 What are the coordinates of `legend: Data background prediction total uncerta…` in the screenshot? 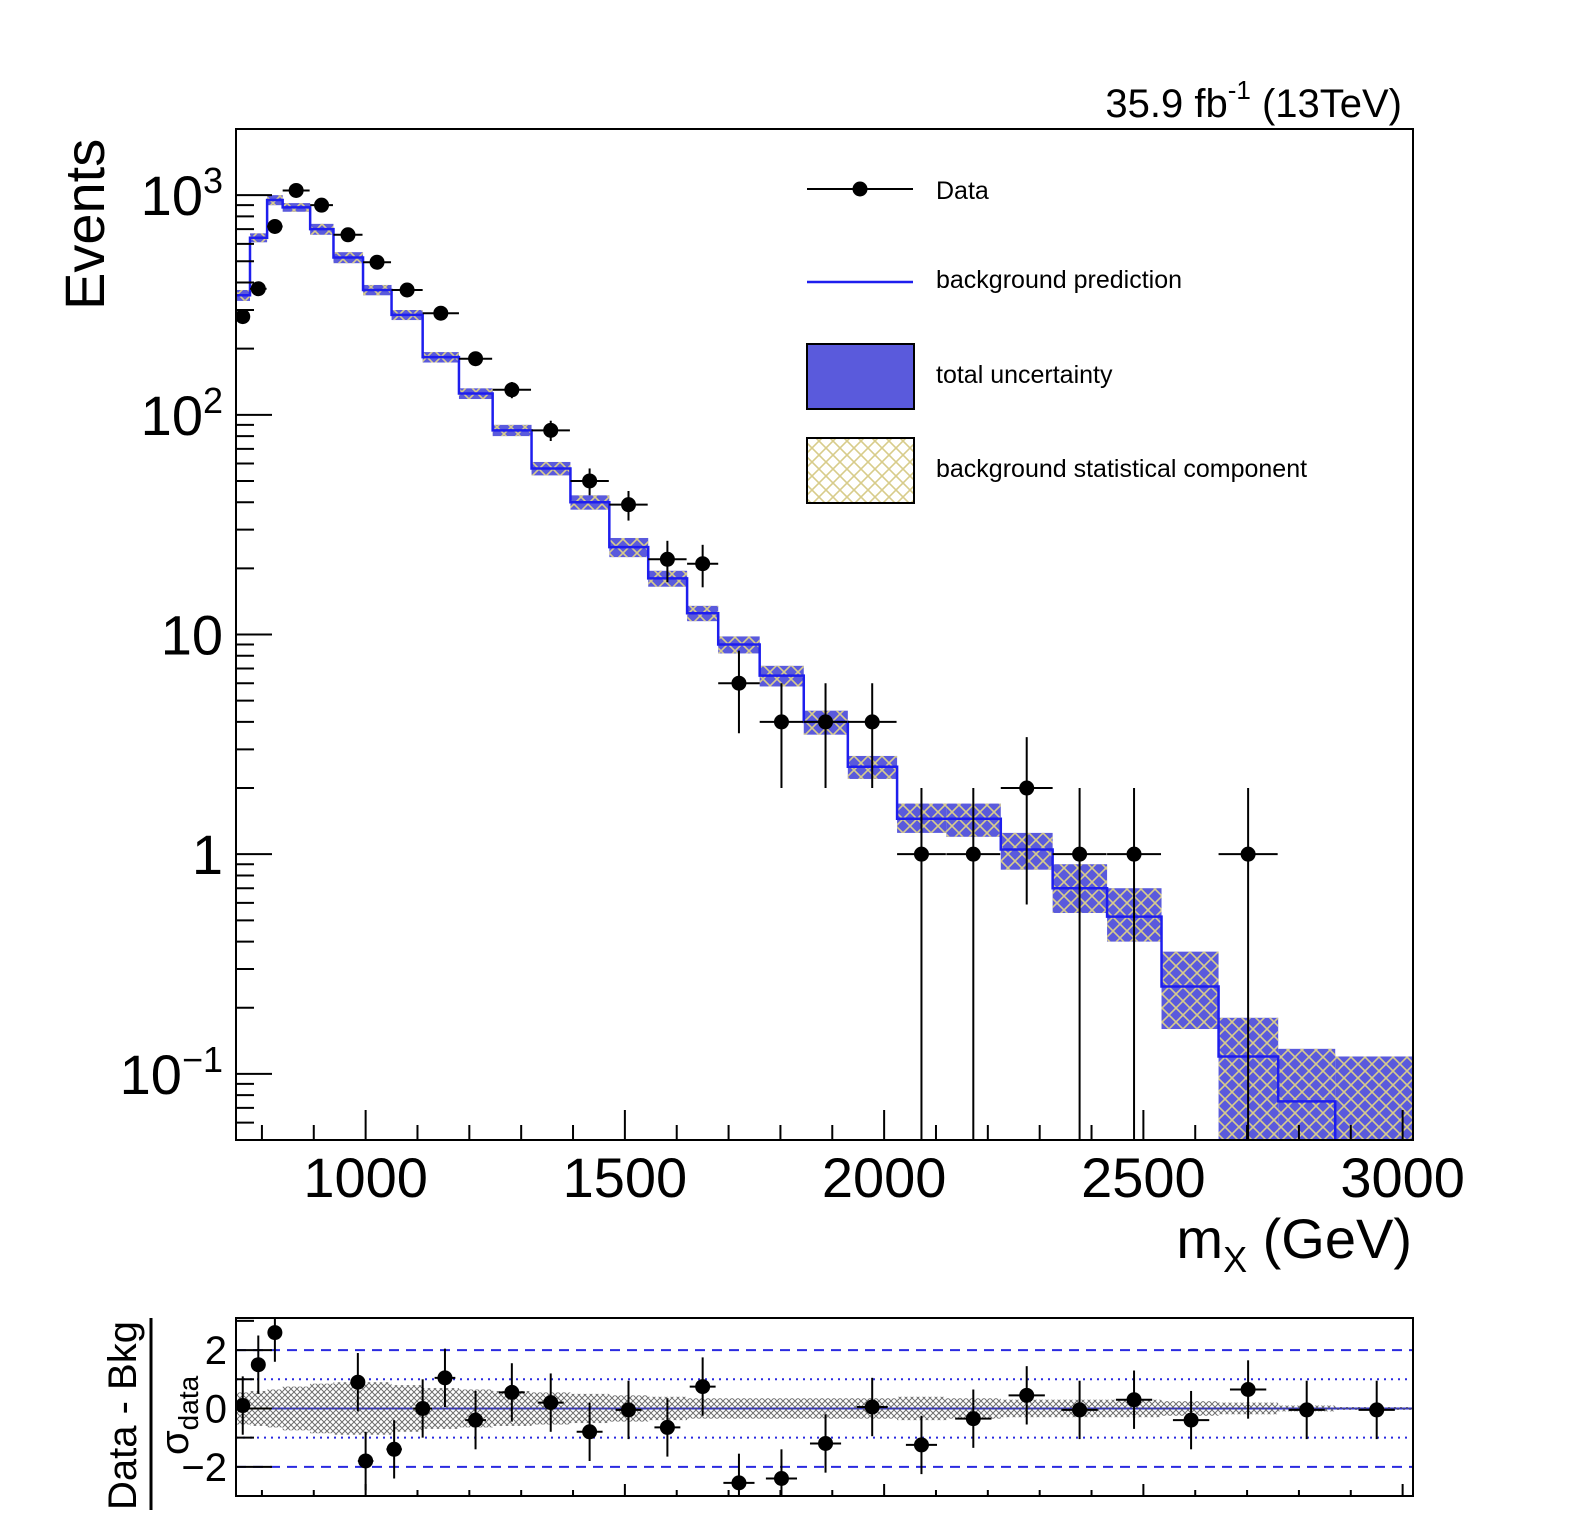 It's located at (1057, 340).